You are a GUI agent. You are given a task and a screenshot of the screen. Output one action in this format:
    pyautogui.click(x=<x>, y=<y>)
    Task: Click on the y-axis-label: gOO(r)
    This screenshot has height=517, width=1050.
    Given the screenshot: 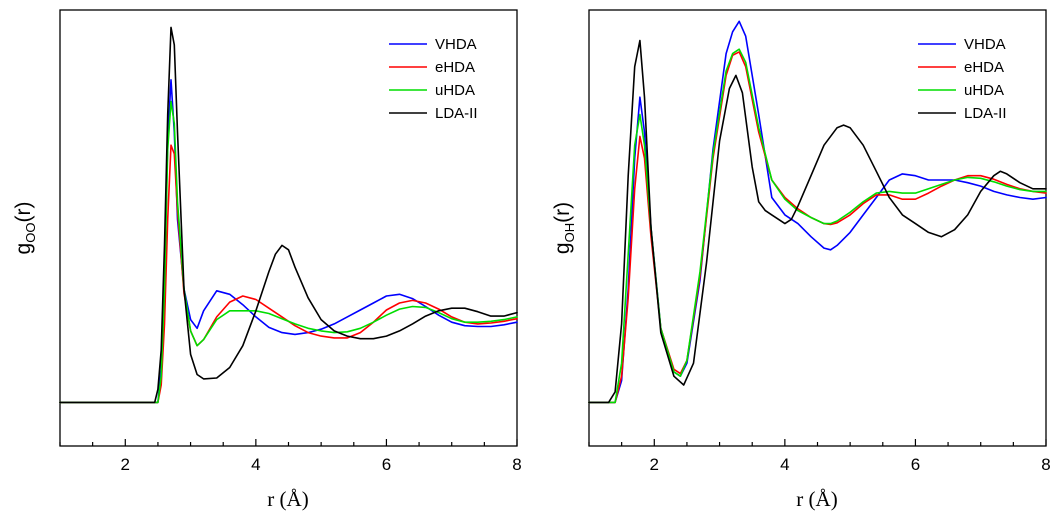 What is the action you would take?
    pyautogui.click(x=25, y=228)
    